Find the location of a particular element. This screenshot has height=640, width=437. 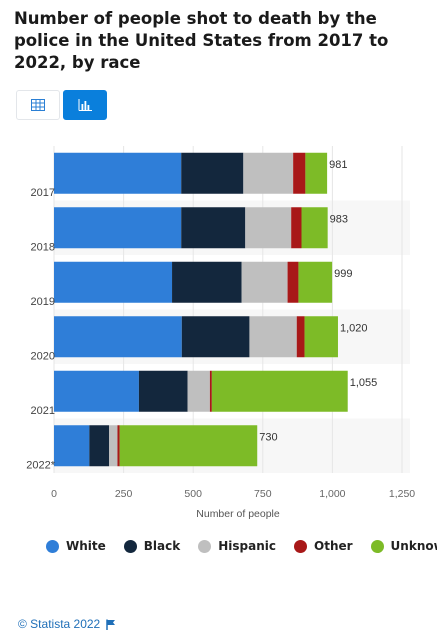

x-tick-label: 1,000 is located at coordinates (332, 494).